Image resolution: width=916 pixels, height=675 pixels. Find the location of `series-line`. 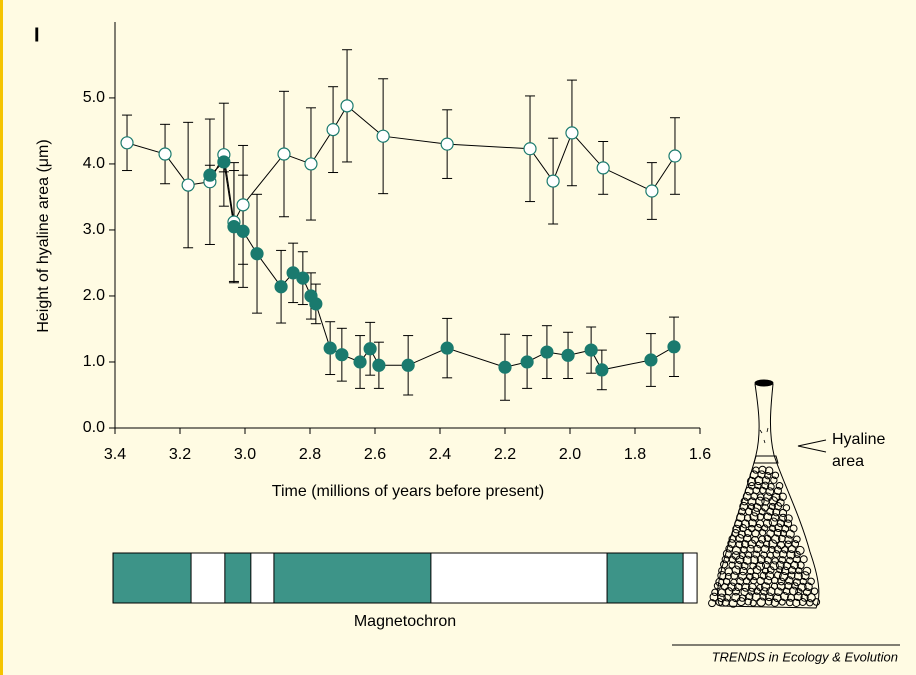

series-line is located at coordinates (401, 164).